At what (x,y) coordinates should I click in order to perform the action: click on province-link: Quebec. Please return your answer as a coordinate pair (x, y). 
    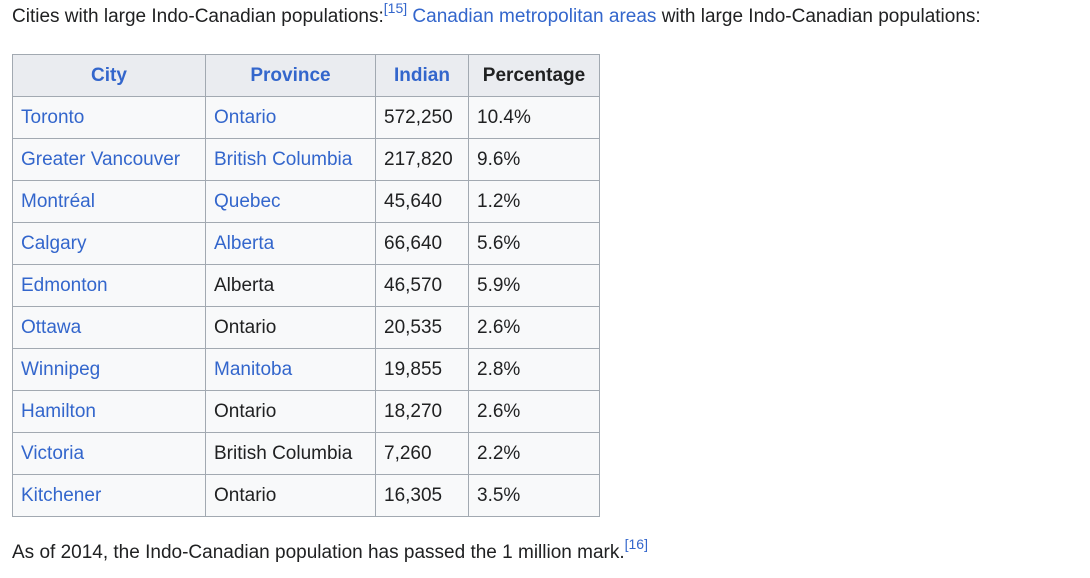
    Looking at the image, I should click on (290, 201).